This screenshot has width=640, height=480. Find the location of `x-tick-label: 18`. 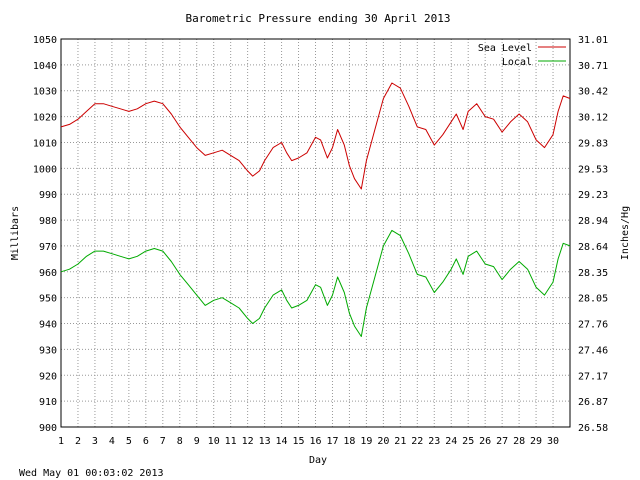

x-tick-label: 18 is located at coordinates (349, 441).